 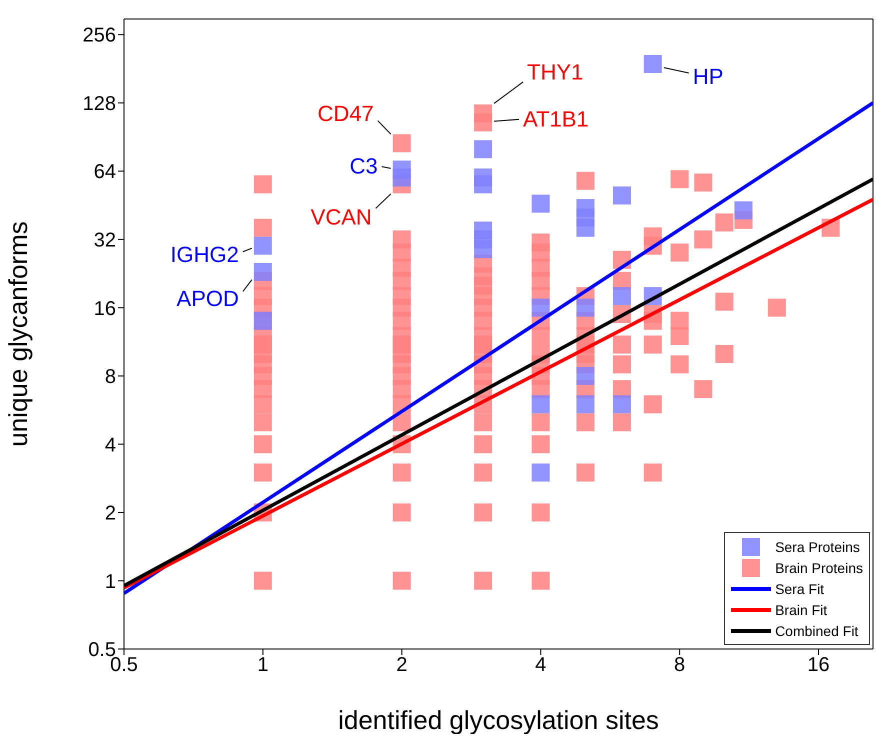 What do you see at coordinates (341, 217) in the screenshot?
I see `annotation: VCAN` at bounding box center [341, 217].